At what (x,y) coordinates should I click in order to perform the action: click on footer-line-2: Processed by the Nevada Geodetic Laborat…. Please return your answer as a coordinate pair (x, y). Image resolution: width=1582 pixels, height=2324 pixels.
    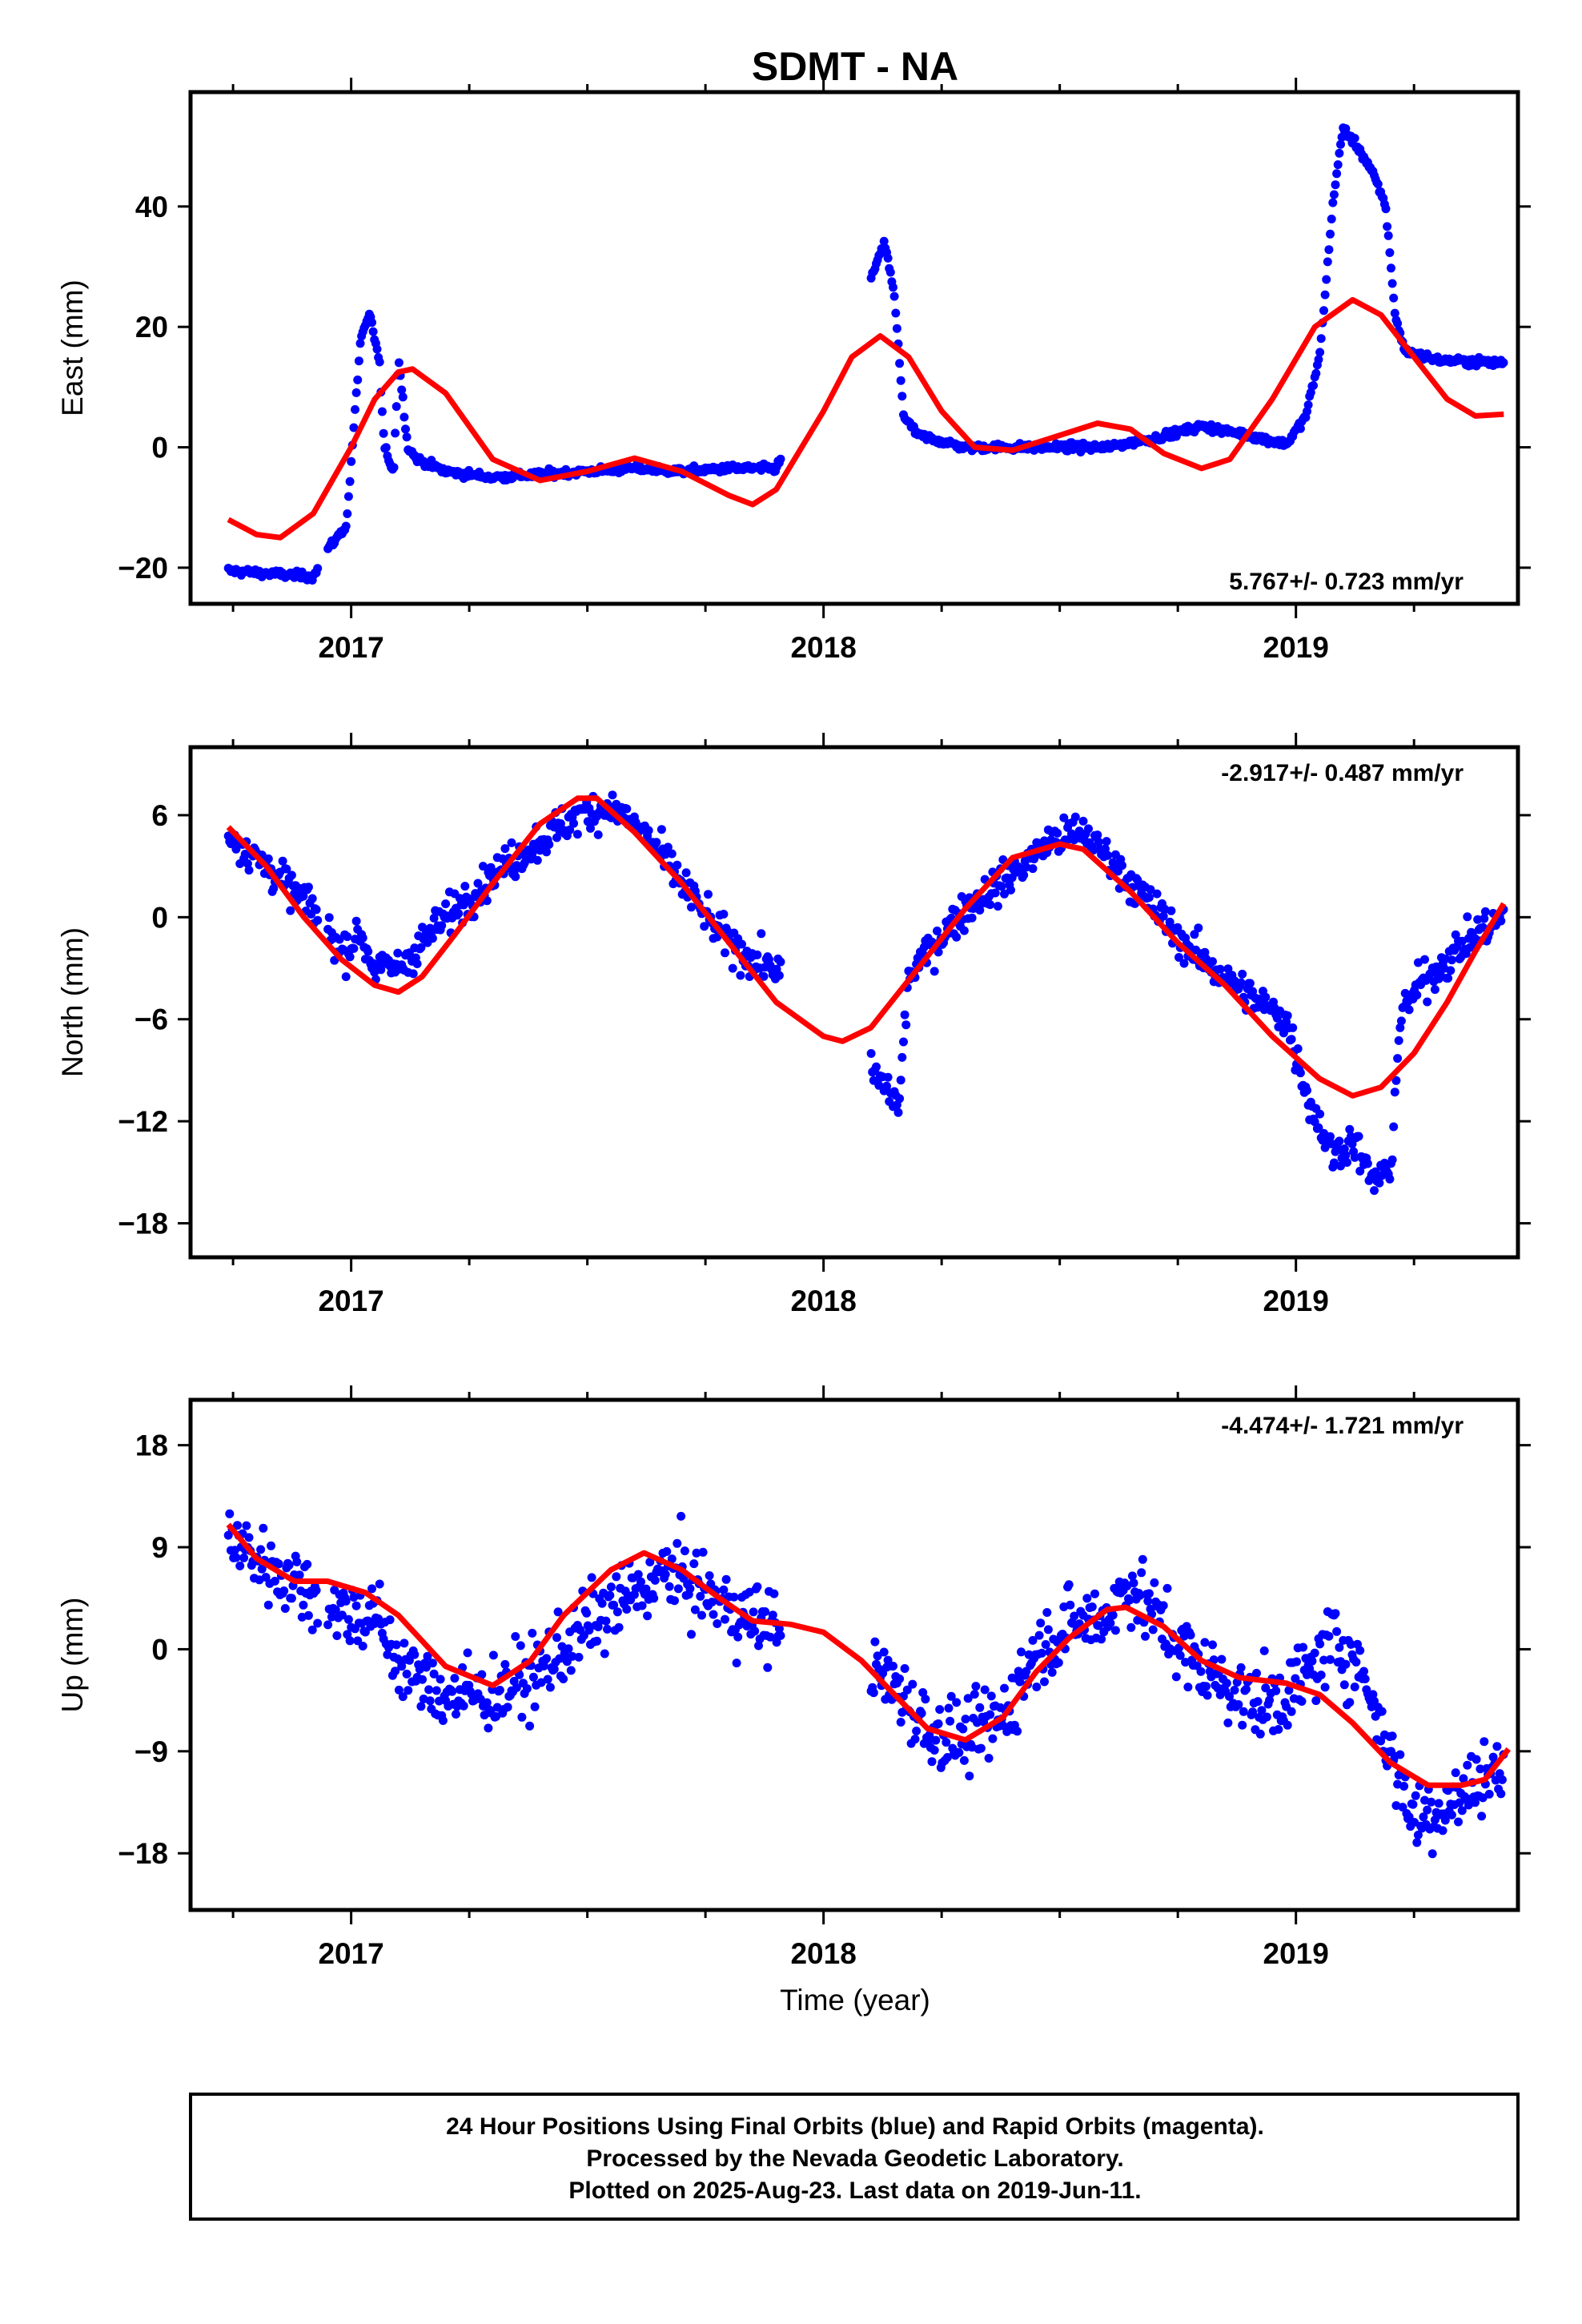
    Looking at the image, I should click on (854, 2158).